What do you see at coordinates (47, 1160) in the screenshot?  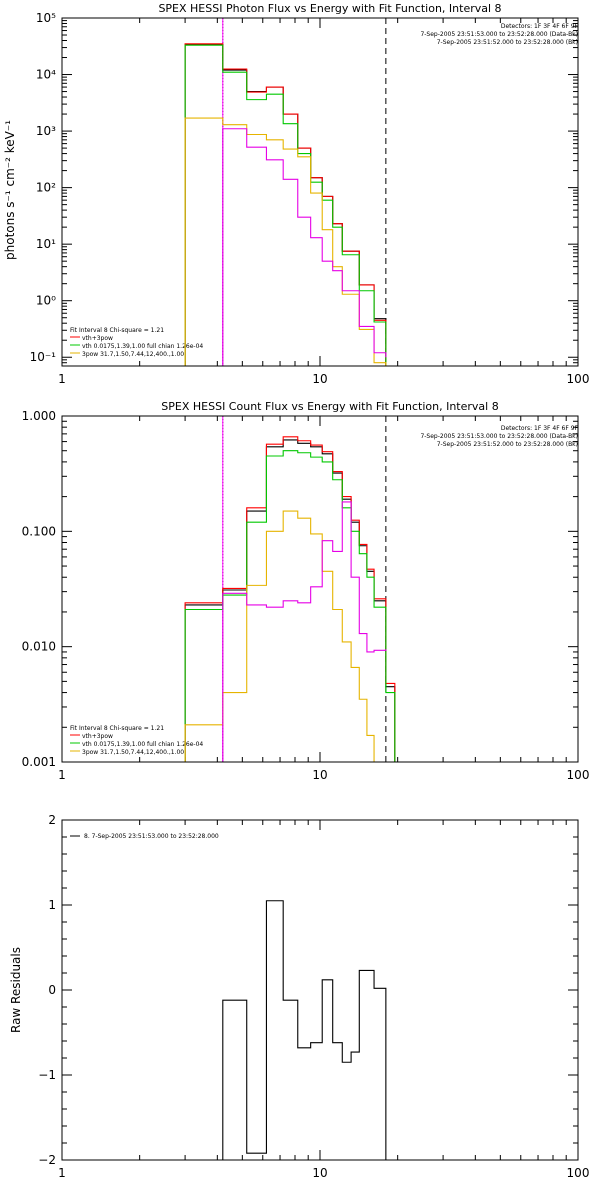 I see `y-tick-label: −2` at bounding box center [47, 1160].